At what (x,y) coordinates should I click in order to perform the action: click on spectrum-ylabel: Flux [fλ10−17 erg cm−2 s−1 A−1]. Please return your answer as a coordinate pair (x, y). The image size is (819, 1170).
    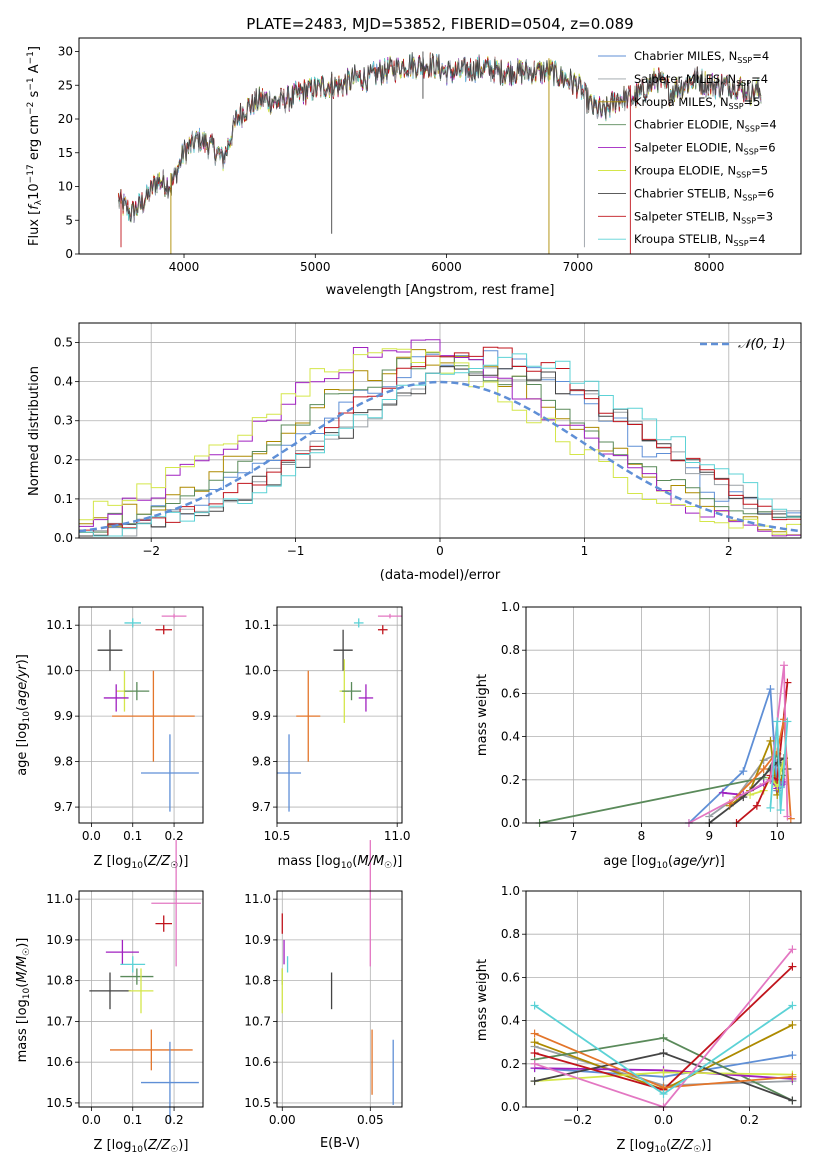
    Looking at the image, I should click on (35, 146).